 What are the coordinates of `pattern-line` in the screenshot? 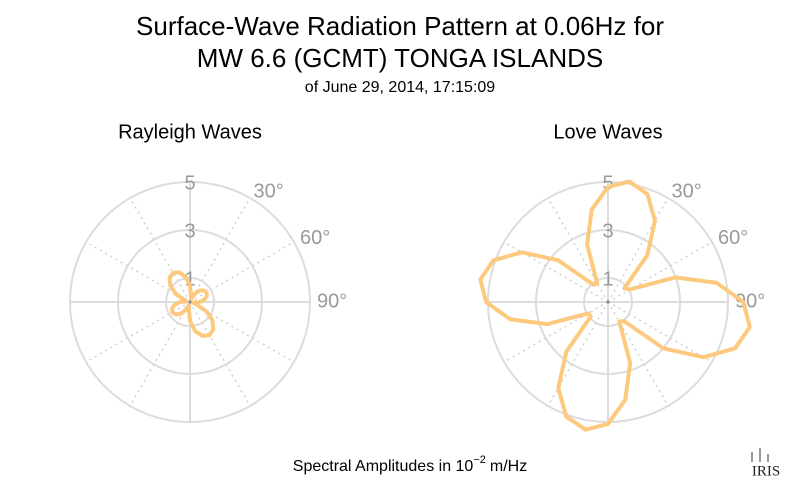 It's located at (191, 304).